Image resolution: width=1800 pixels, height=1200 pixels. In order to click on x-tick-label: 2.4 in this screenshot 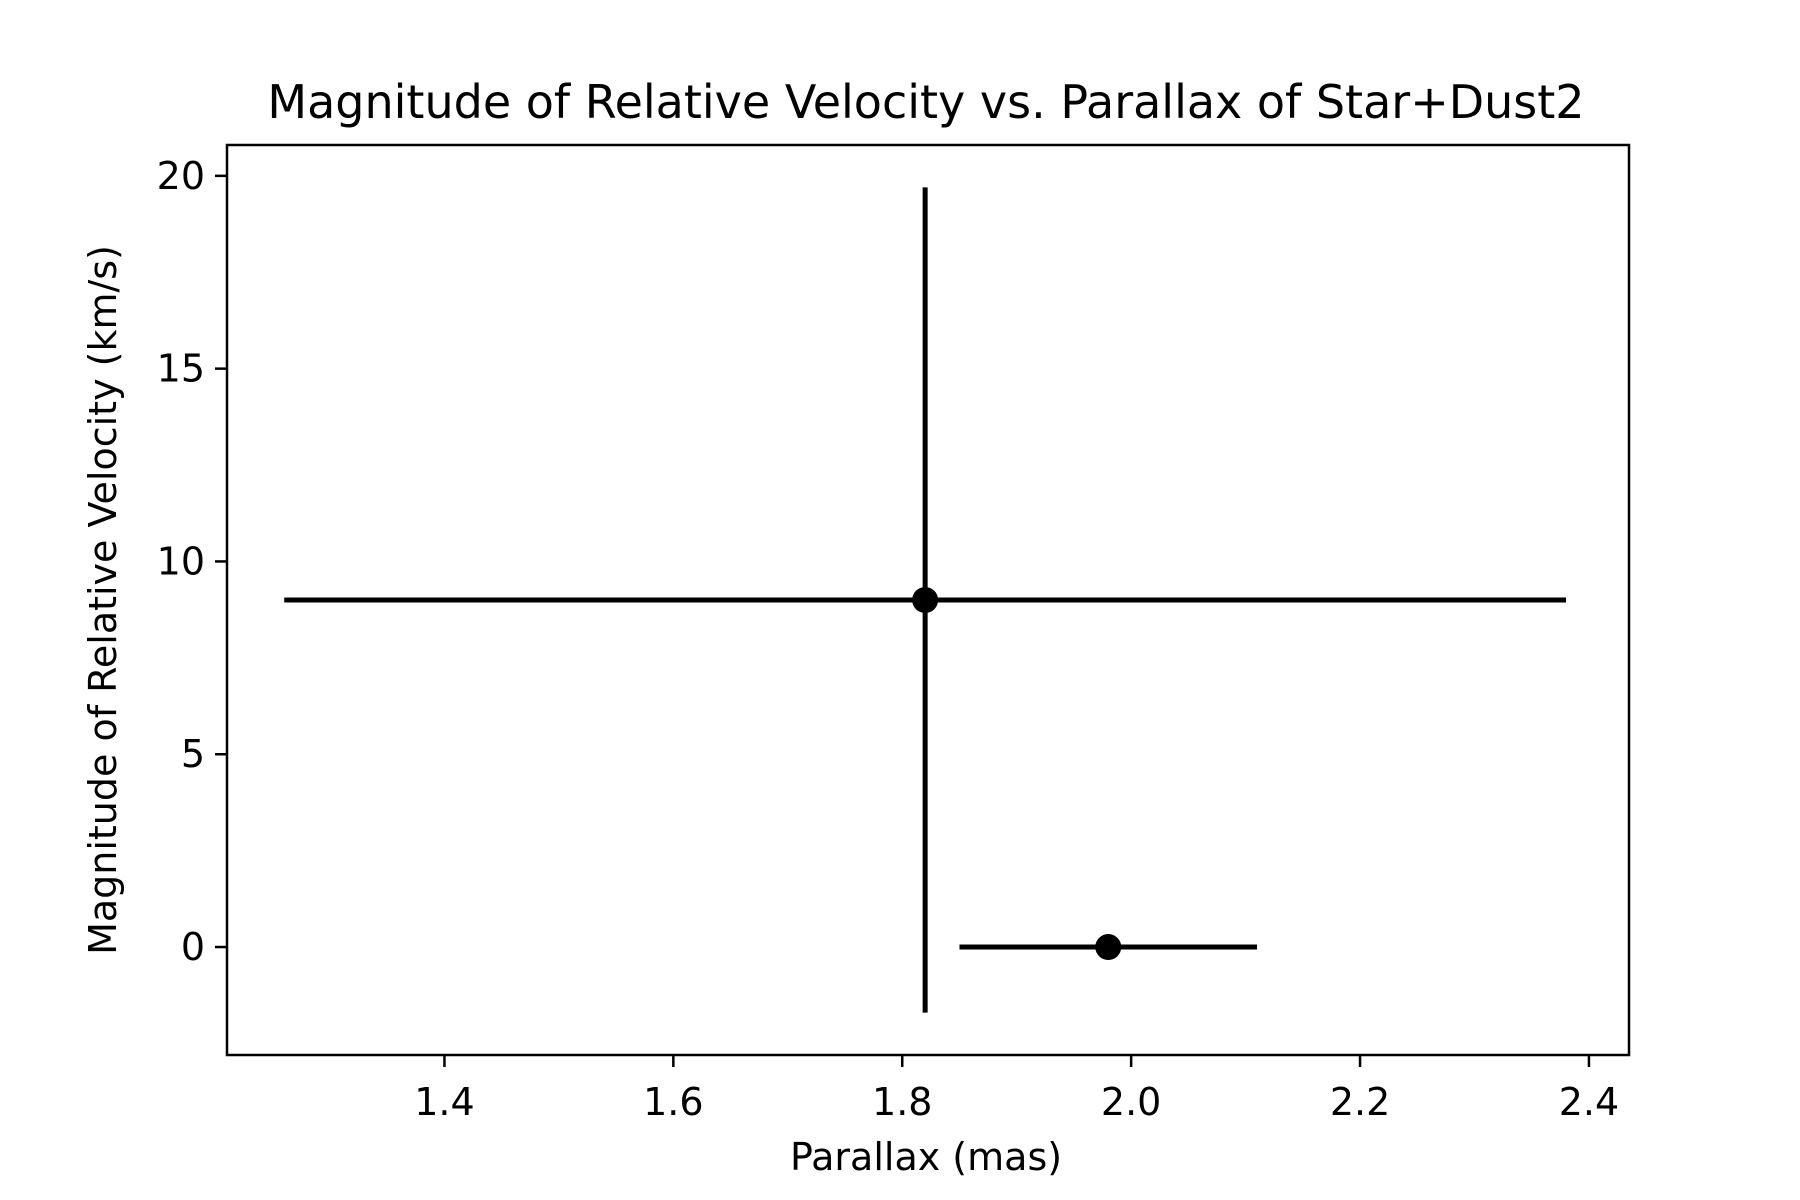, I will do `click(1589, 1102)`.